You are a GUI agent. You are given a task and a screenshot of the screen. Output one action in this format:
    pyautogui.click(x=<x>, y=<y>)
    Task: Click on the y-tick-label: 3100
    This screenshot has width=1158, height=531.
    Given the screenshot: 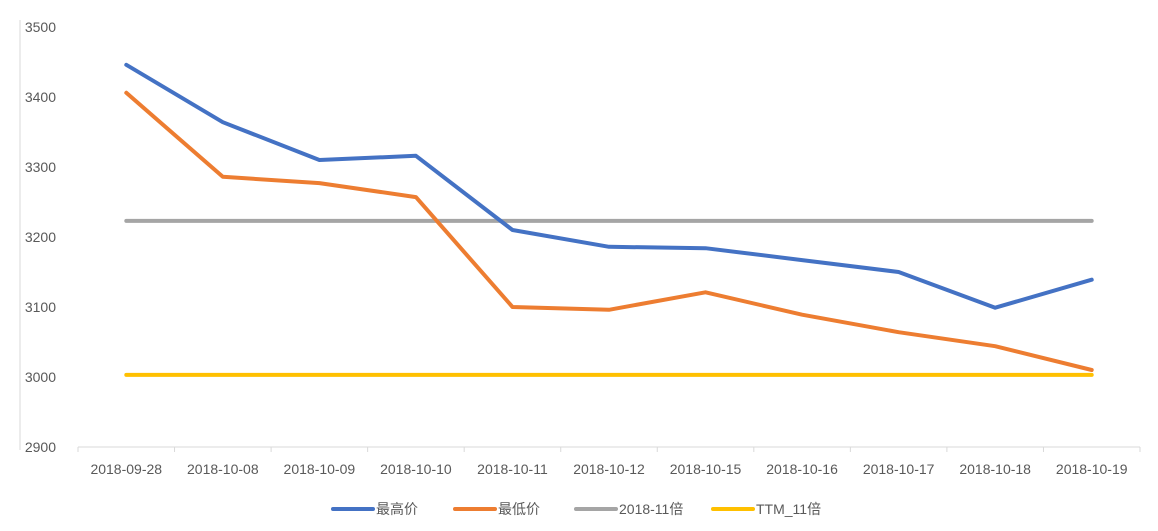 What is the action you would take?
    pyautogui.click(x=40, y=307)
    